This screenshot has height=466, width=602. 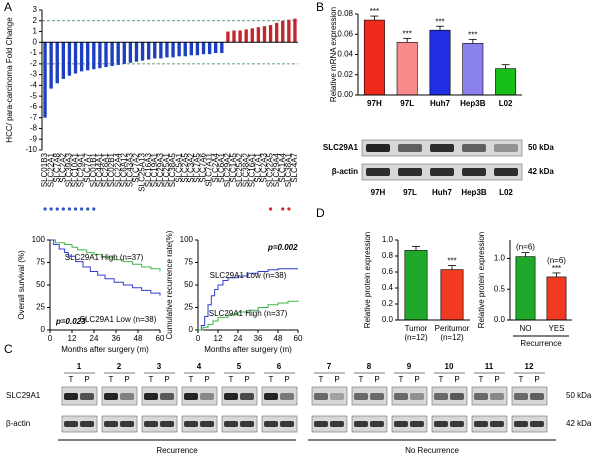 I want to click on x-tick-label: SLC43A3, so click(x=129, y=169).